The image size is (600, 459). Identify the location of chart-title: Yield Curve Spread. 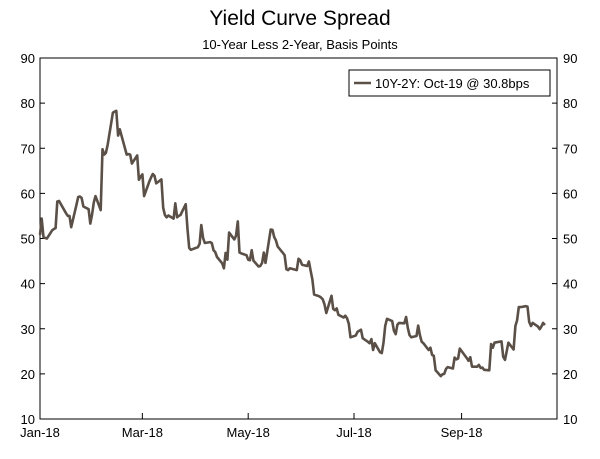
(300, 18).